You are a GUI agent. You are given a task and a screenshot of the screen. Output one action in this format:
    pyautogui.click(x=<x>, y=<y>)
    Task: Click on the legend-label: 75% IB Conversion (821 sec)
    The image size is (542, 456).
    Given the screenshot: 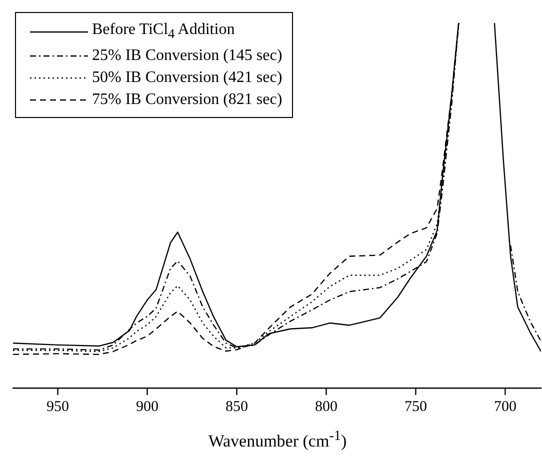 What is the action you would take?
    pyautogui.click(x=187, y=100)
    